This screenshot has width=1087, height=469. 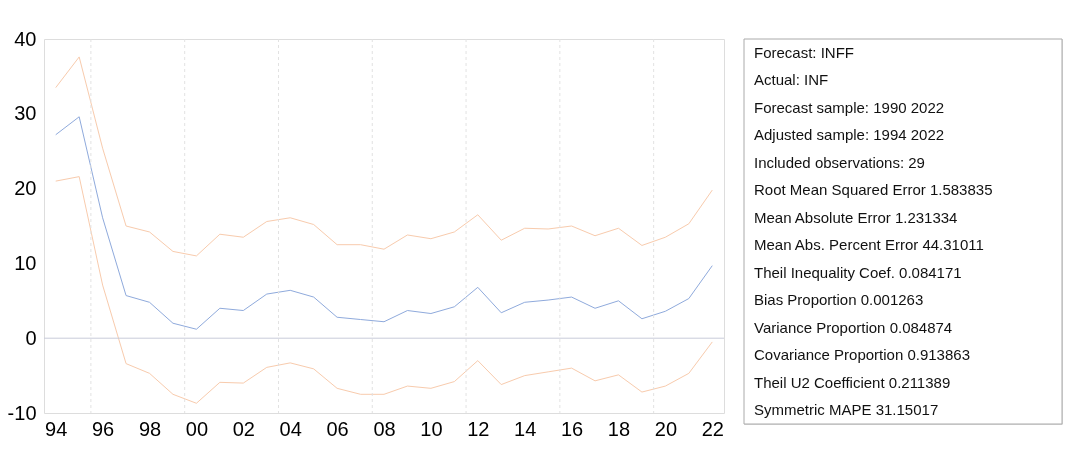 I want to click on y-tick-label: 0, so click(x=31, y=337).